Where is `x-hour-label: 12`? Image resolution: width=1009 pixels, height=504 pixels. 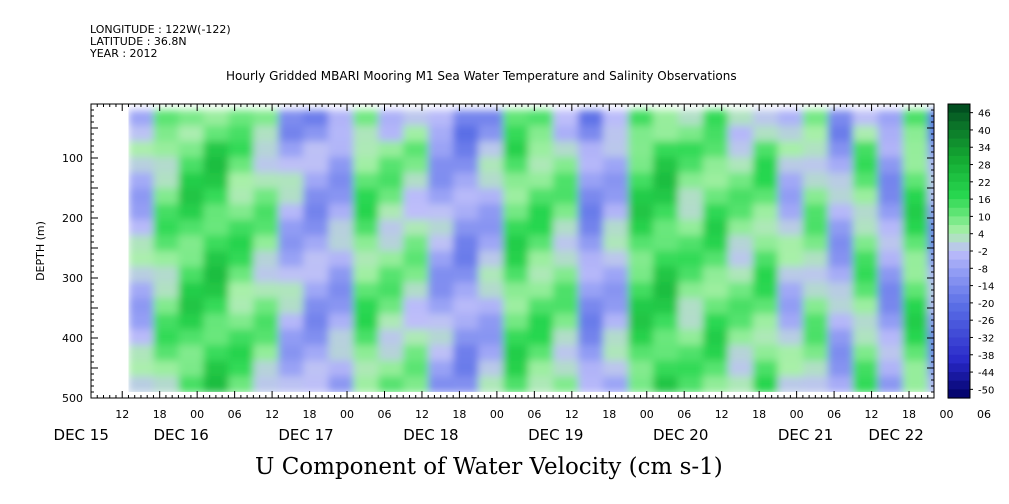
x-hour-label: 12 is located at coordinates (122, 414).